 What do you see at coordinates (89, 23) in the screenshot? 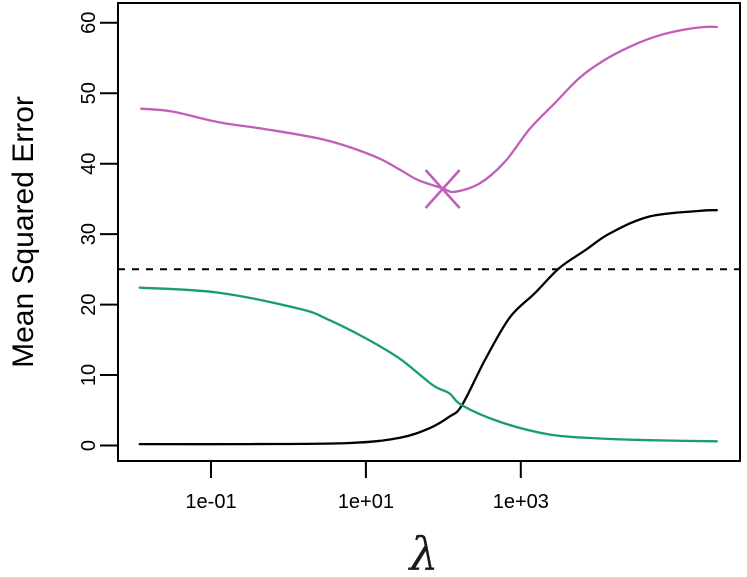
I see `y-tick-label: 60` at bounding box center [89, 23].